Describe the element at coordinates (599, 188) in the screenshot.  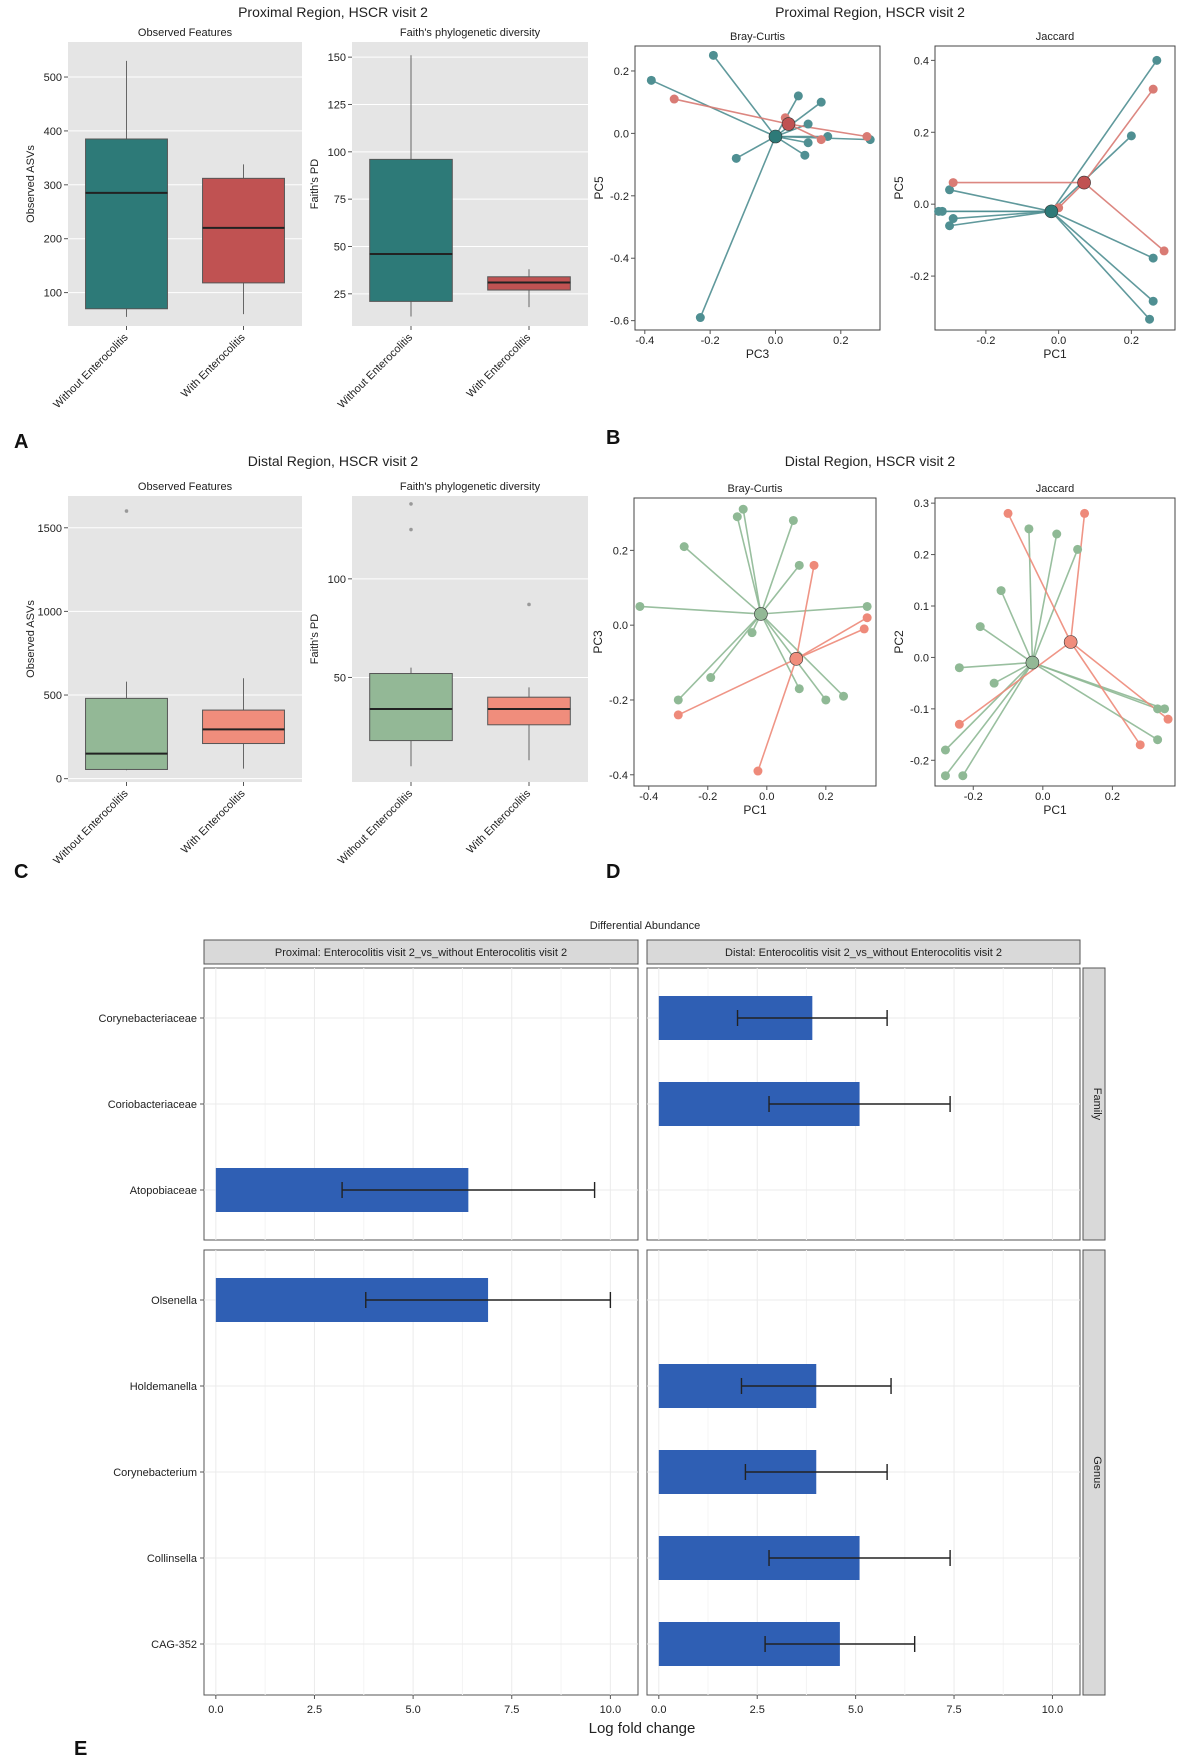
I see `panel-b-bray-ylabel: PC5` at that location.